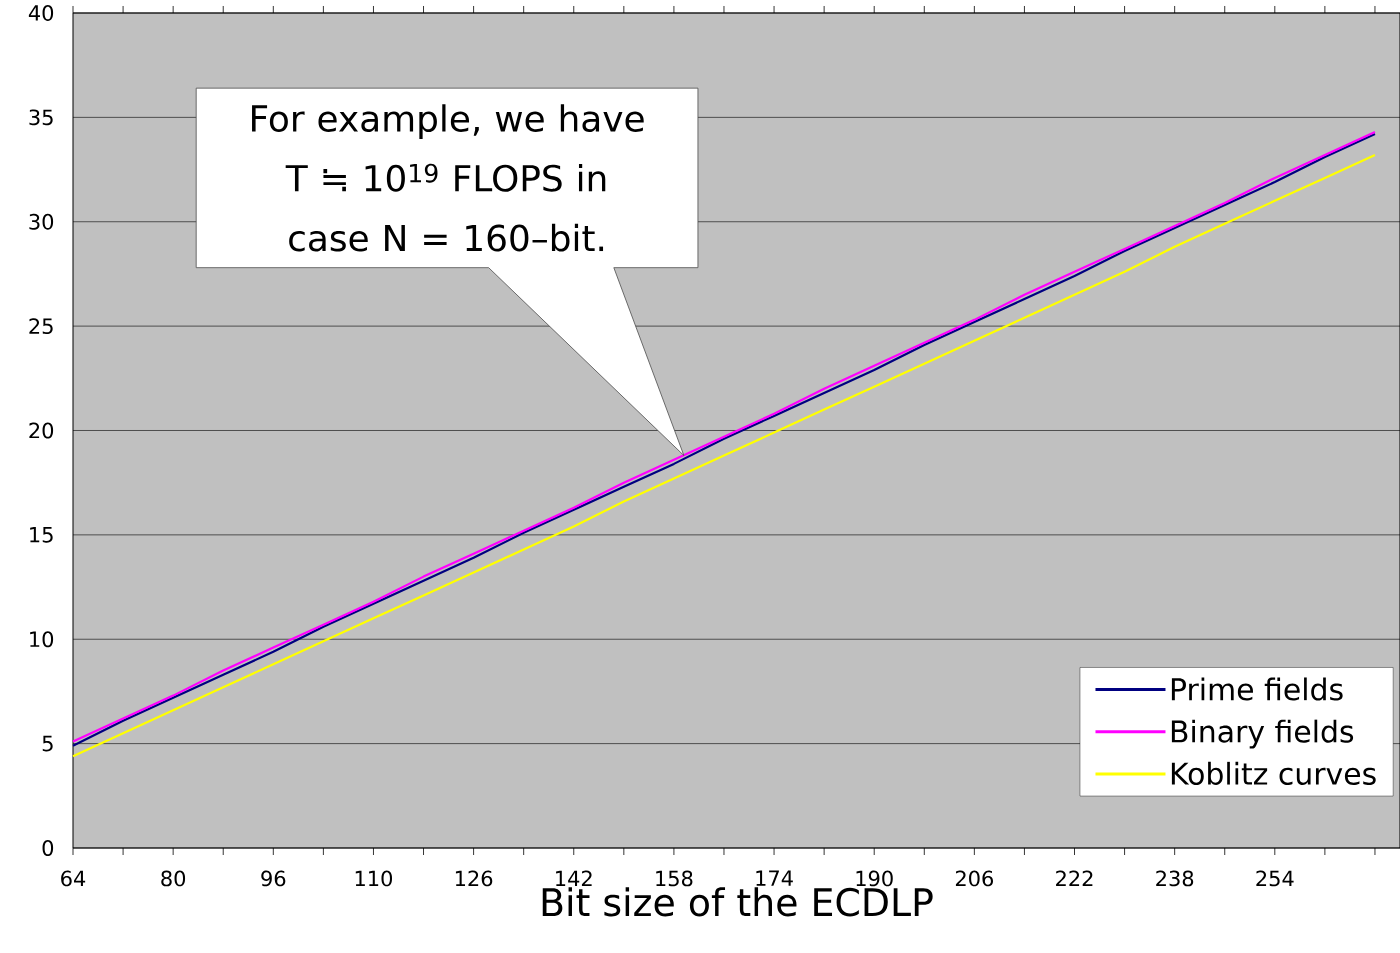  Describe the element at coordinates (874, 878) in the screenshot. I see `x-tick-label: 190` at that location.